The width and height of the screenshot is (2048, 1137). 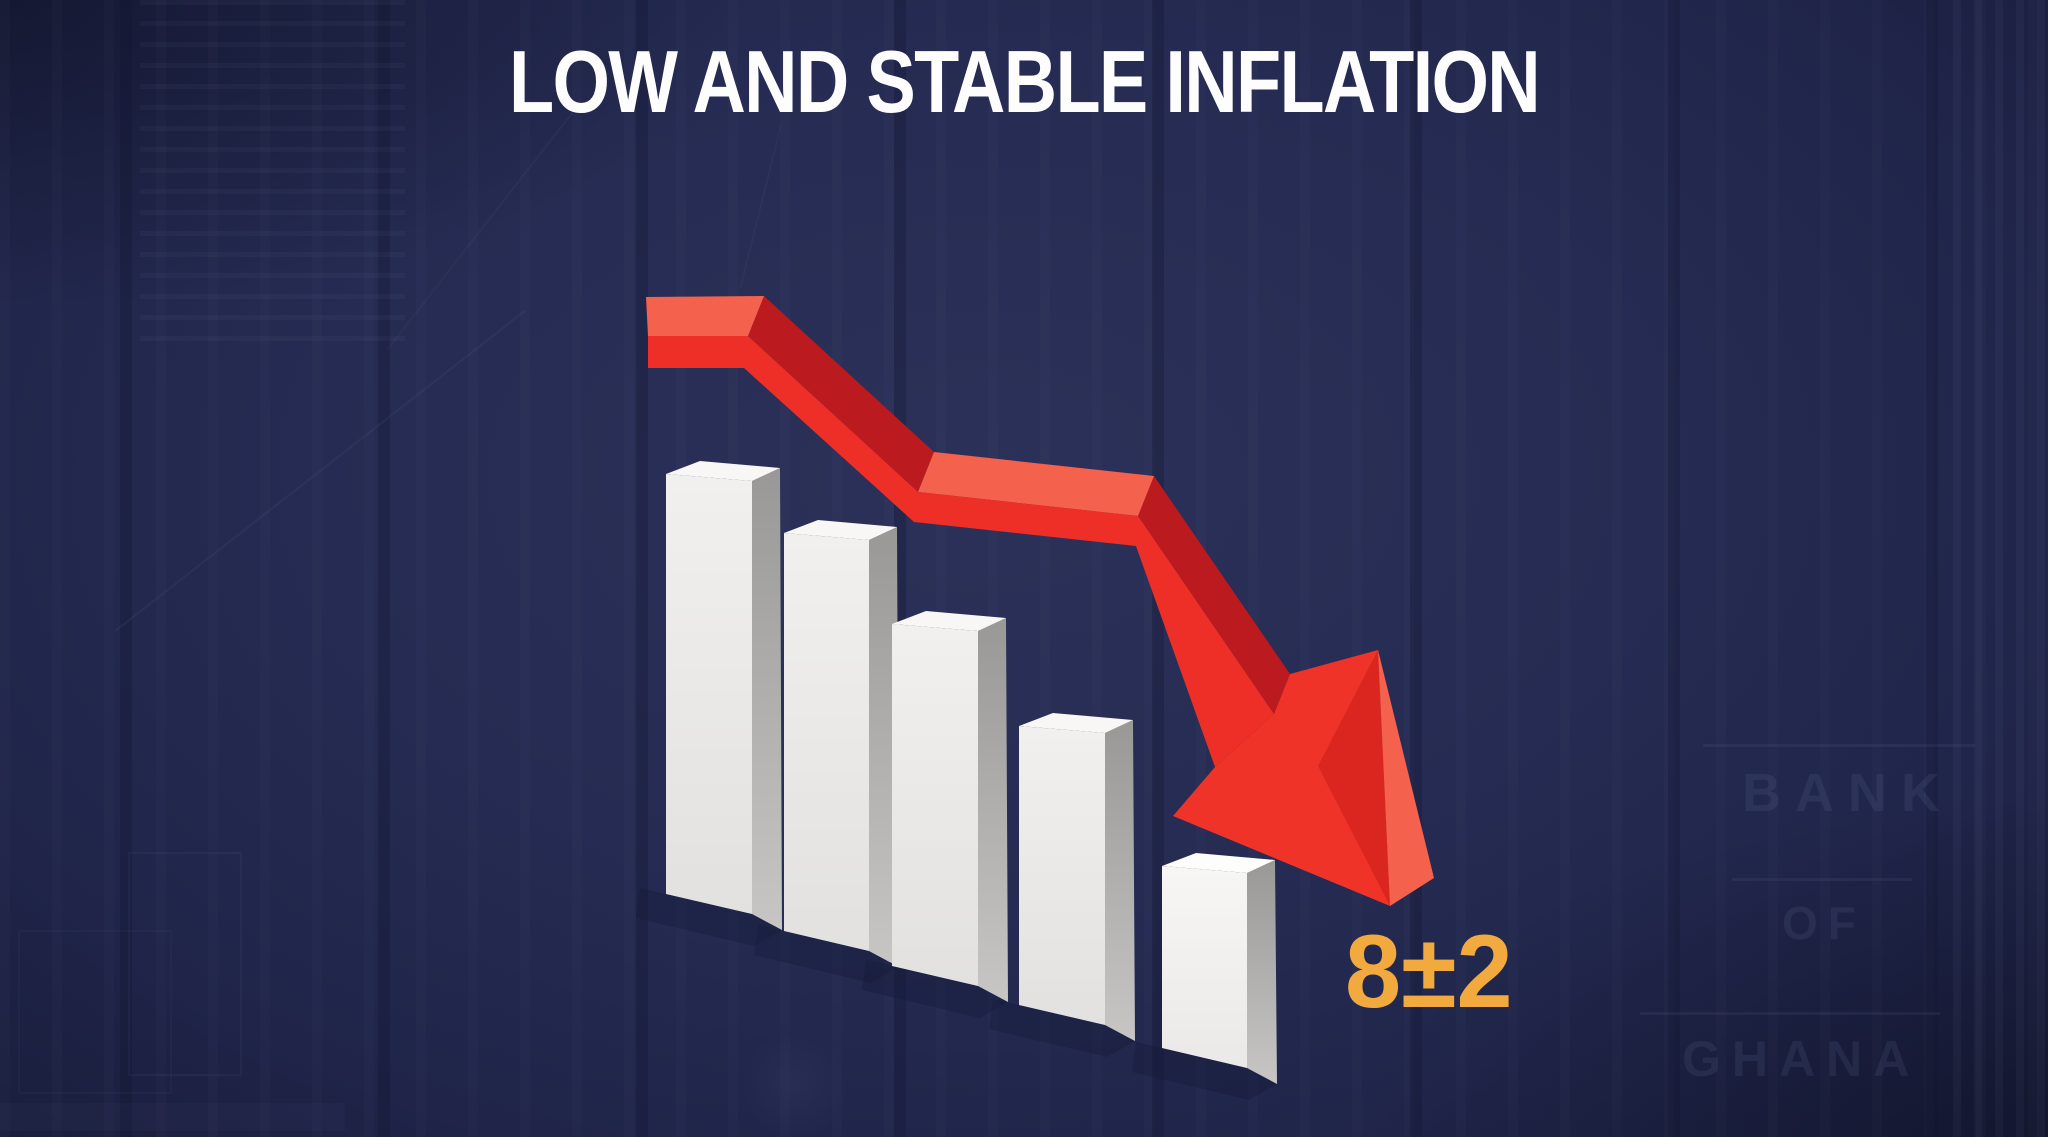 I want to click on background-glow, so click(x=795, y=1083).